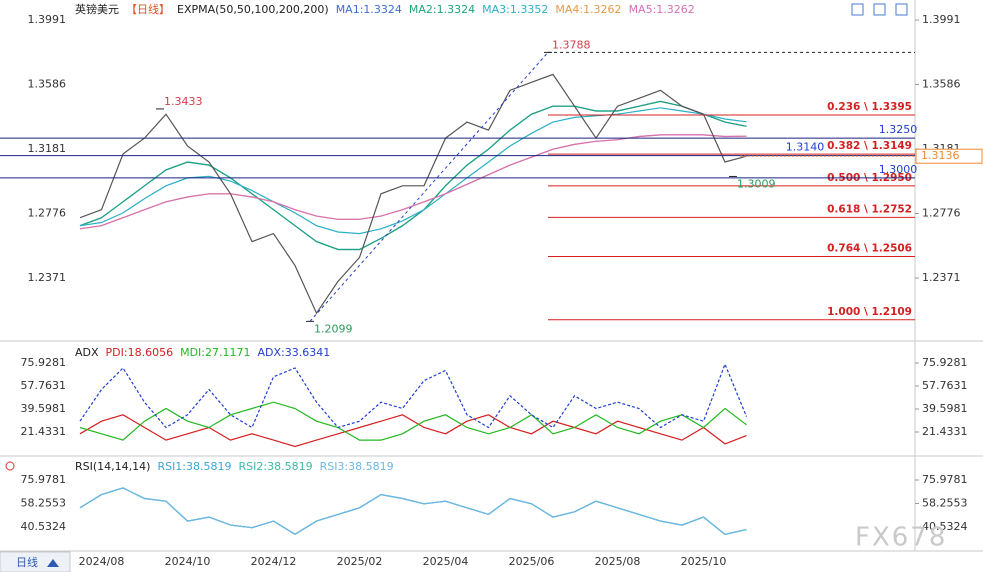  What do you see at coordinates (215, 352) in the screenshot?
I see `legend-text: MDI:27.1171` at bounding box center [215, 352].